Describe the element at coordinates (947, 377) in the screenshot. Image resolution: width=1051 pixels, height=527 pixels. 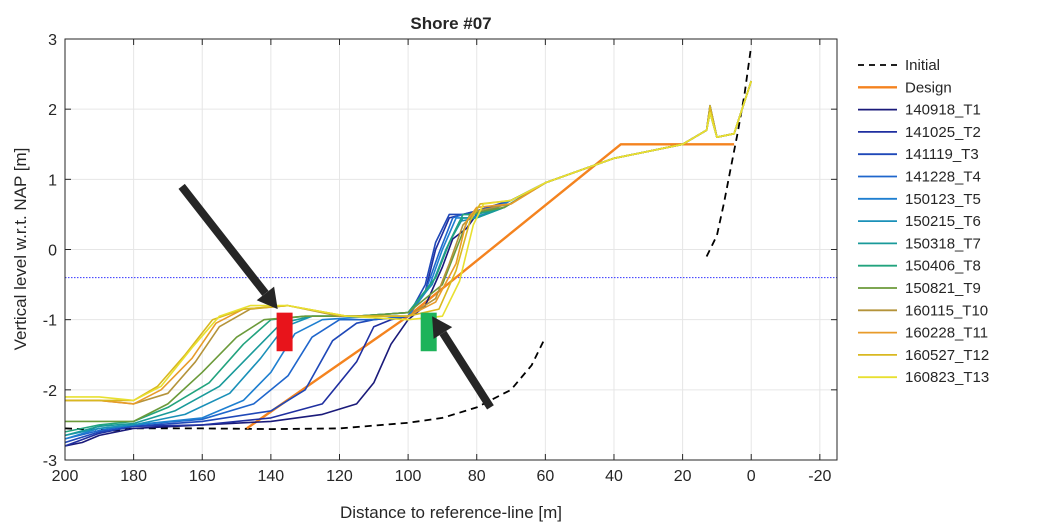
I see `legend-label-160823-t13: 160823_T13` at that location.